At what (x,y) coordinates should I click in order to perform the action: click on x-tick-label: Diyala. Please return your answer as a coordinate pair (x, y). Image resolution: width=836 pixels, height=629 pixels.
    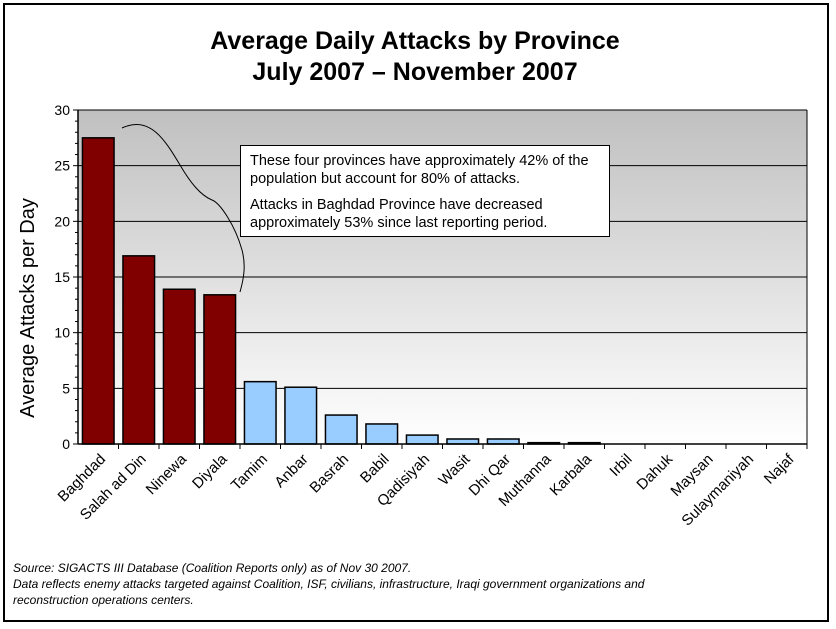
    Looking at the image, I should click on (210, 471).